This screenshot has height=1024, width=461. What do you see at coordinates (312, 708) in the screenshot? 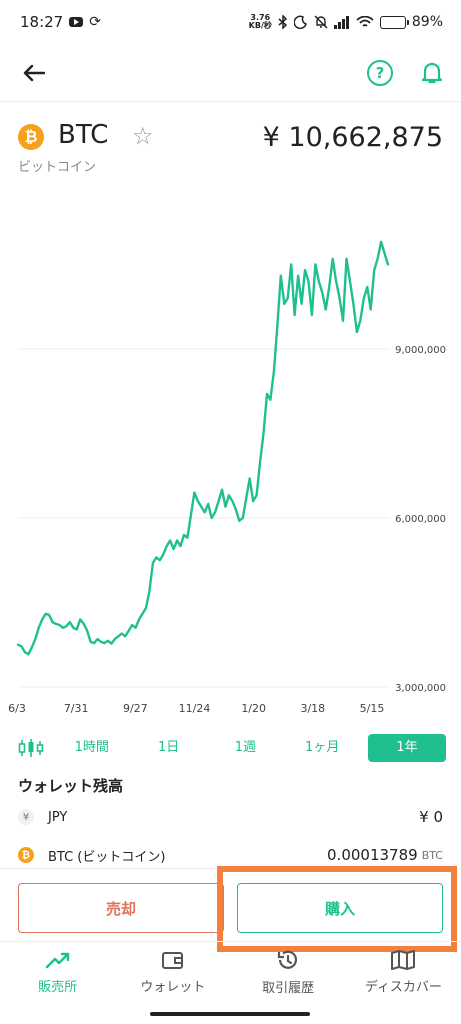
I see `x-tick-label: 3/18` at bounding box center [312, 708].